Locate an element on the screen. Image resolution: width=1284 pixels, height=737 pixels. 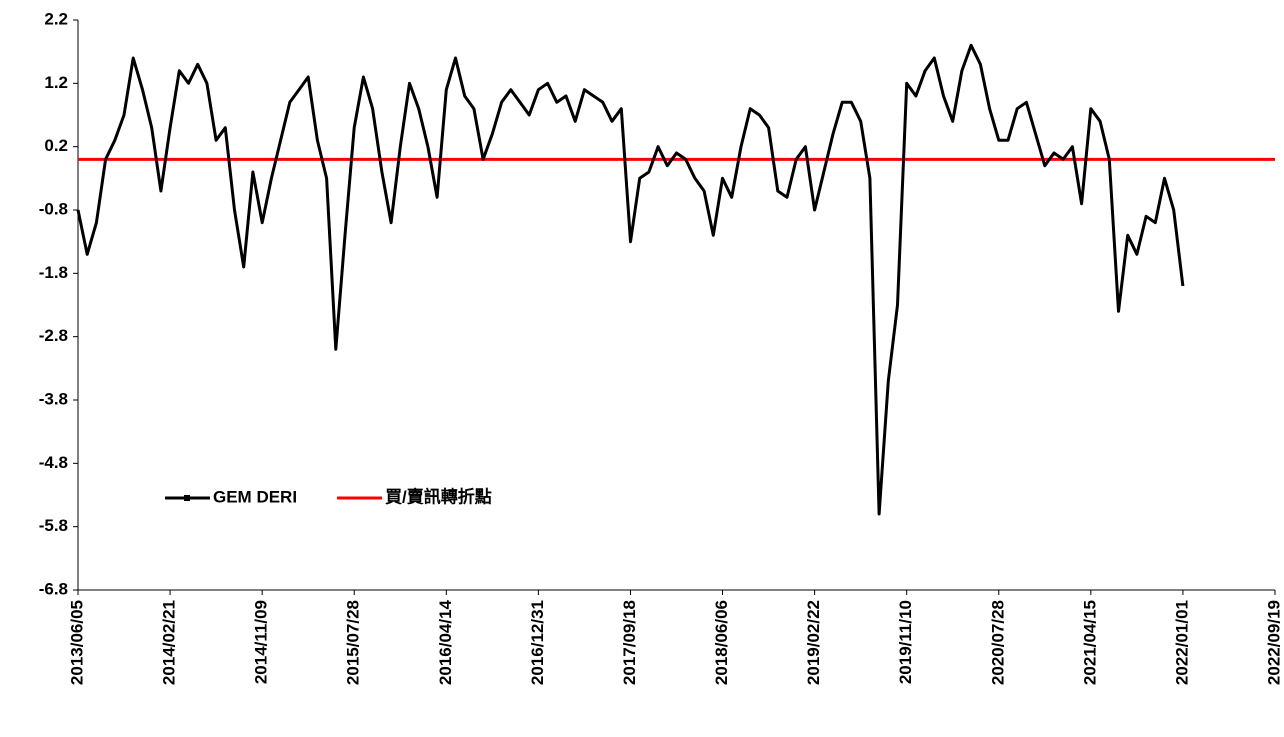
x-tick-label: 2013/06/05 is located at coordinates (76, 642).